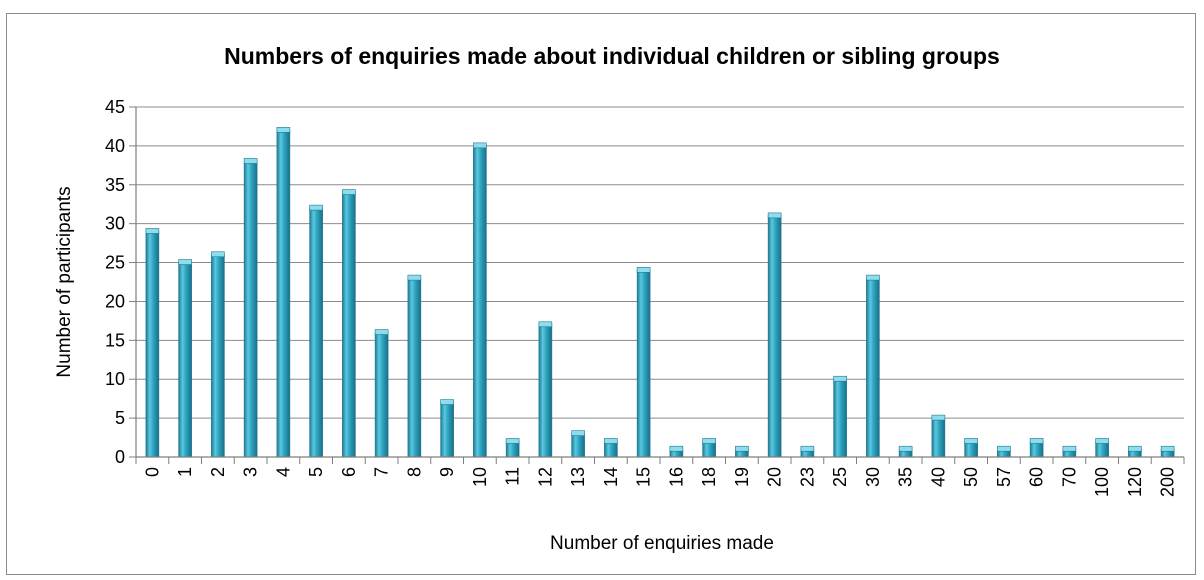  Describe the element at coordinates (349, 472) in the screenshot. I see `x-tick-label: 6` at that location.